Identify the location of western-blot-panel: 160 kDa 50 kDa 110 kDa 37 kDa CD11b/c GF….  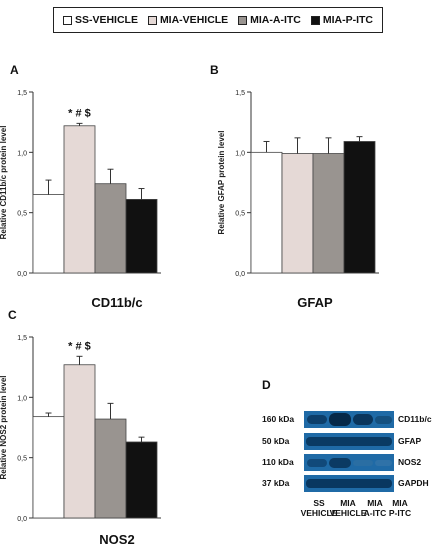
(344, 478).